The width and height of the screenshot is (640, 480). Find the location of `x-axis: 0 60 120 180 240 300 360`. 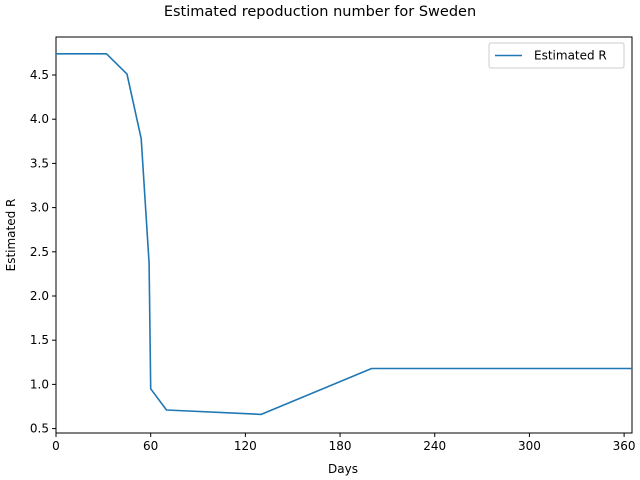

x-axis: 0 60 120 180 240 300 360 is located at coordinates (344, 443).